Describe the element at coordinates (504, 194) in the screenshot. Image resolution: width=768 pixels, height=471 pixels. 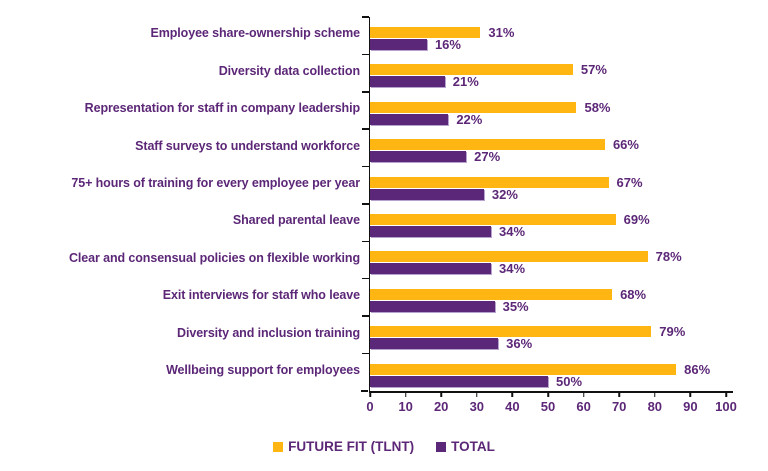
I see `value-label: 32%` at that location.